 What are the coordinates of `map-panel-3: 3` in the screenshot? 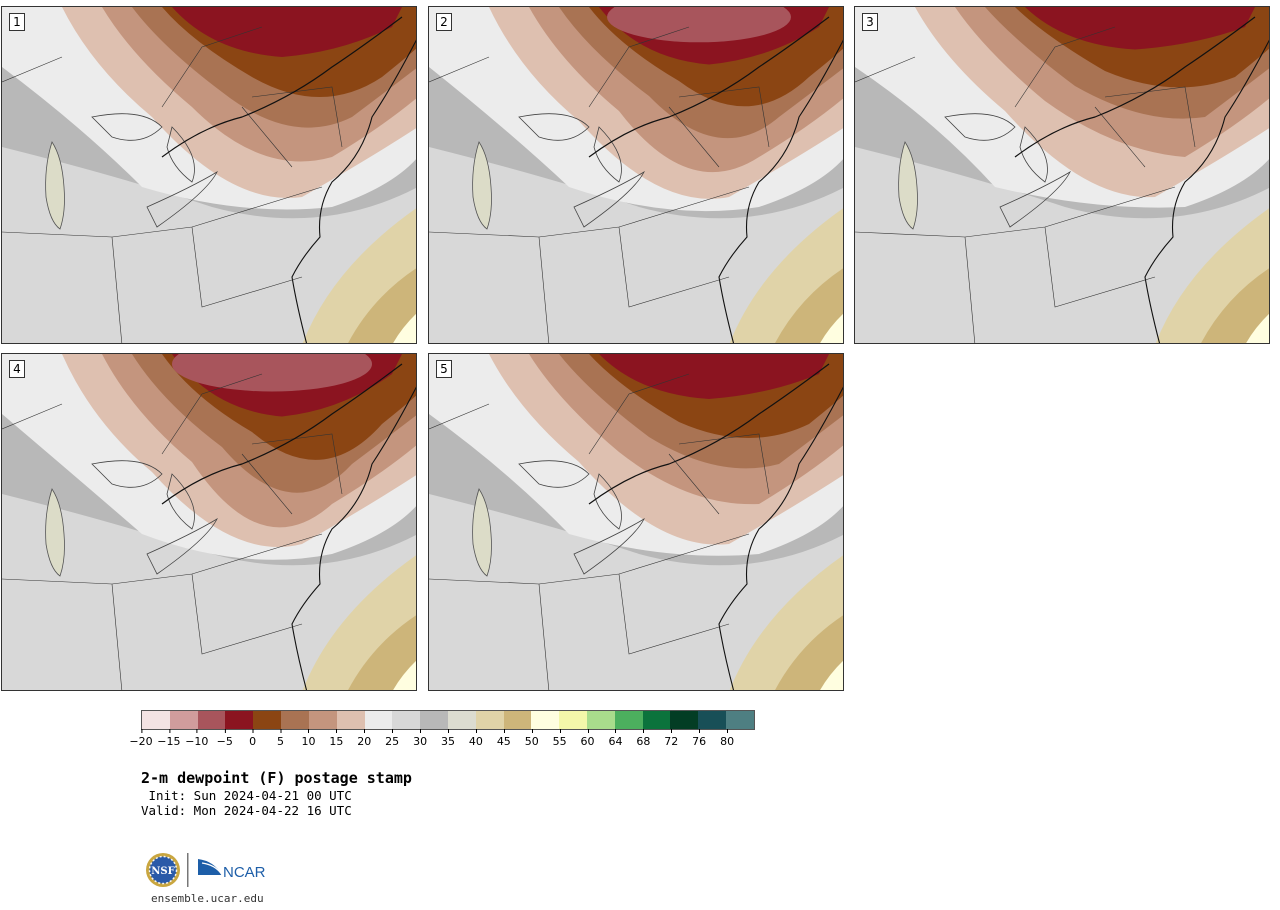 It's located at (1062, 175).